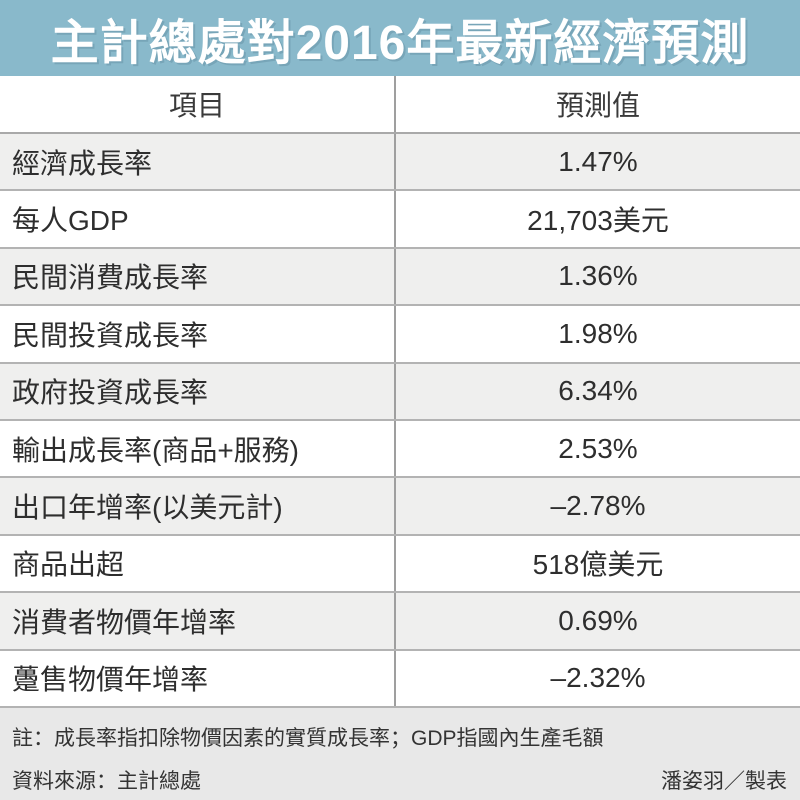 This screenshot has width=800, height=800. Describe the element at coordinates (598, 276) in the screenshot. I see `row-value: 1.36%` at that location.